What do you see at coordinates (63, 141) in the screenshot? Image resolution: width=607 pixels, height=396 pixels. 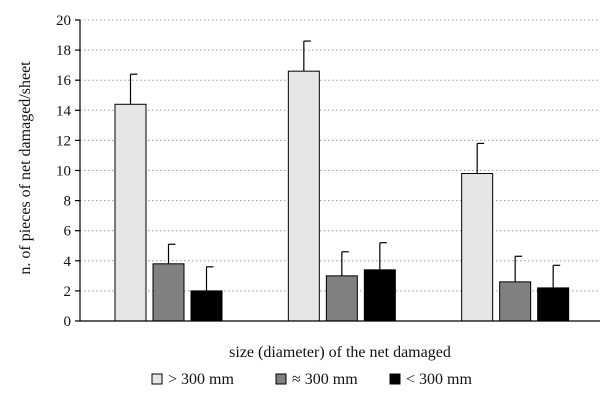 I see `y-tick-label: 12` at bounding box center [63, 141].